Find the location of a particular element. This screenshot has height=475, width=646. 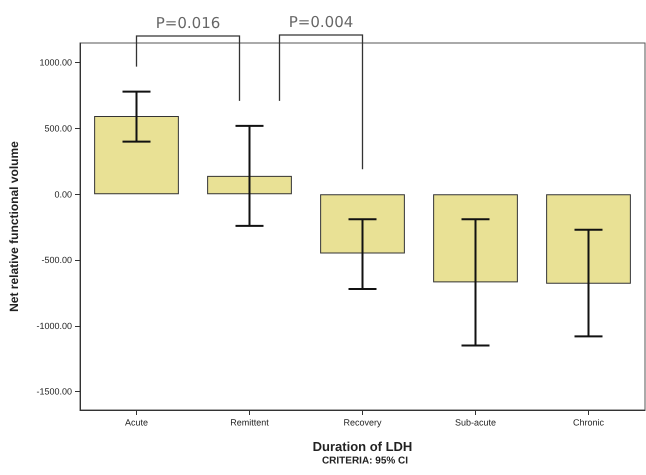

x-tick-label: Sub-acute is located at coordinates (475, 423).